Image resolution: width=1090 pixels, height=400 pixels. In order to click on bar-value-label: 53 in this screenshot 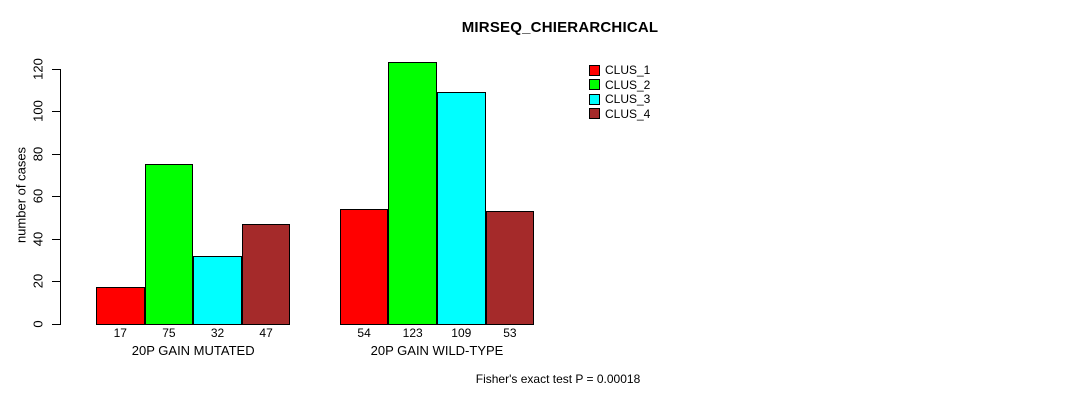, I will do `click(510, 333)`.